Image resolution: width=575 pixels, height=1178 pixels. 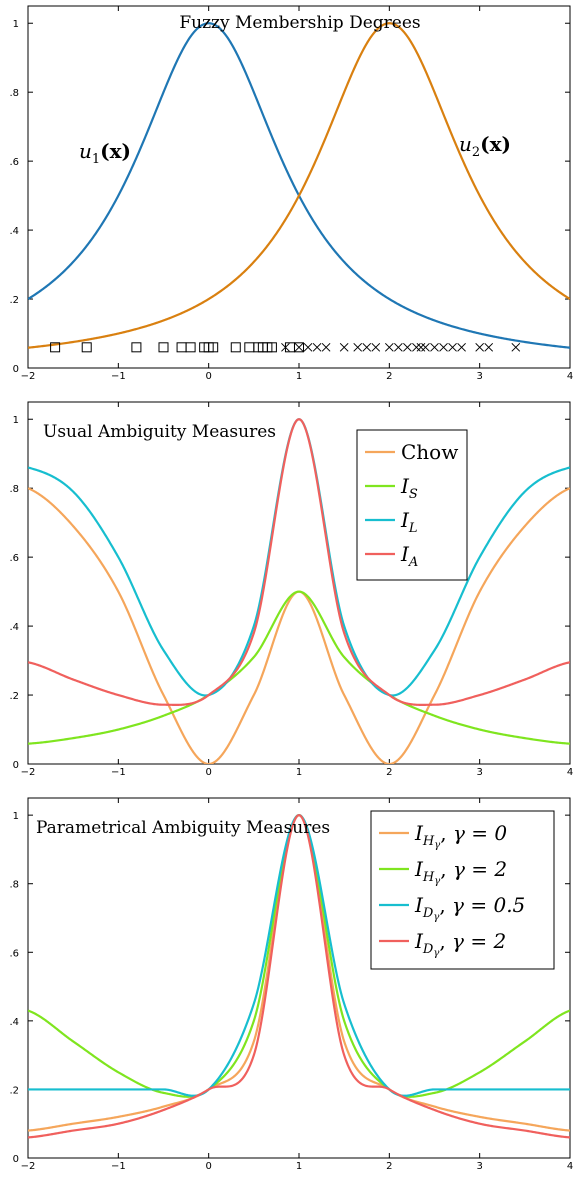 What do you see at coordinates (460, 836) in the screenshot?
I see `legend-entry: IHγ, γ = 0` at bounding box center [460, 836].